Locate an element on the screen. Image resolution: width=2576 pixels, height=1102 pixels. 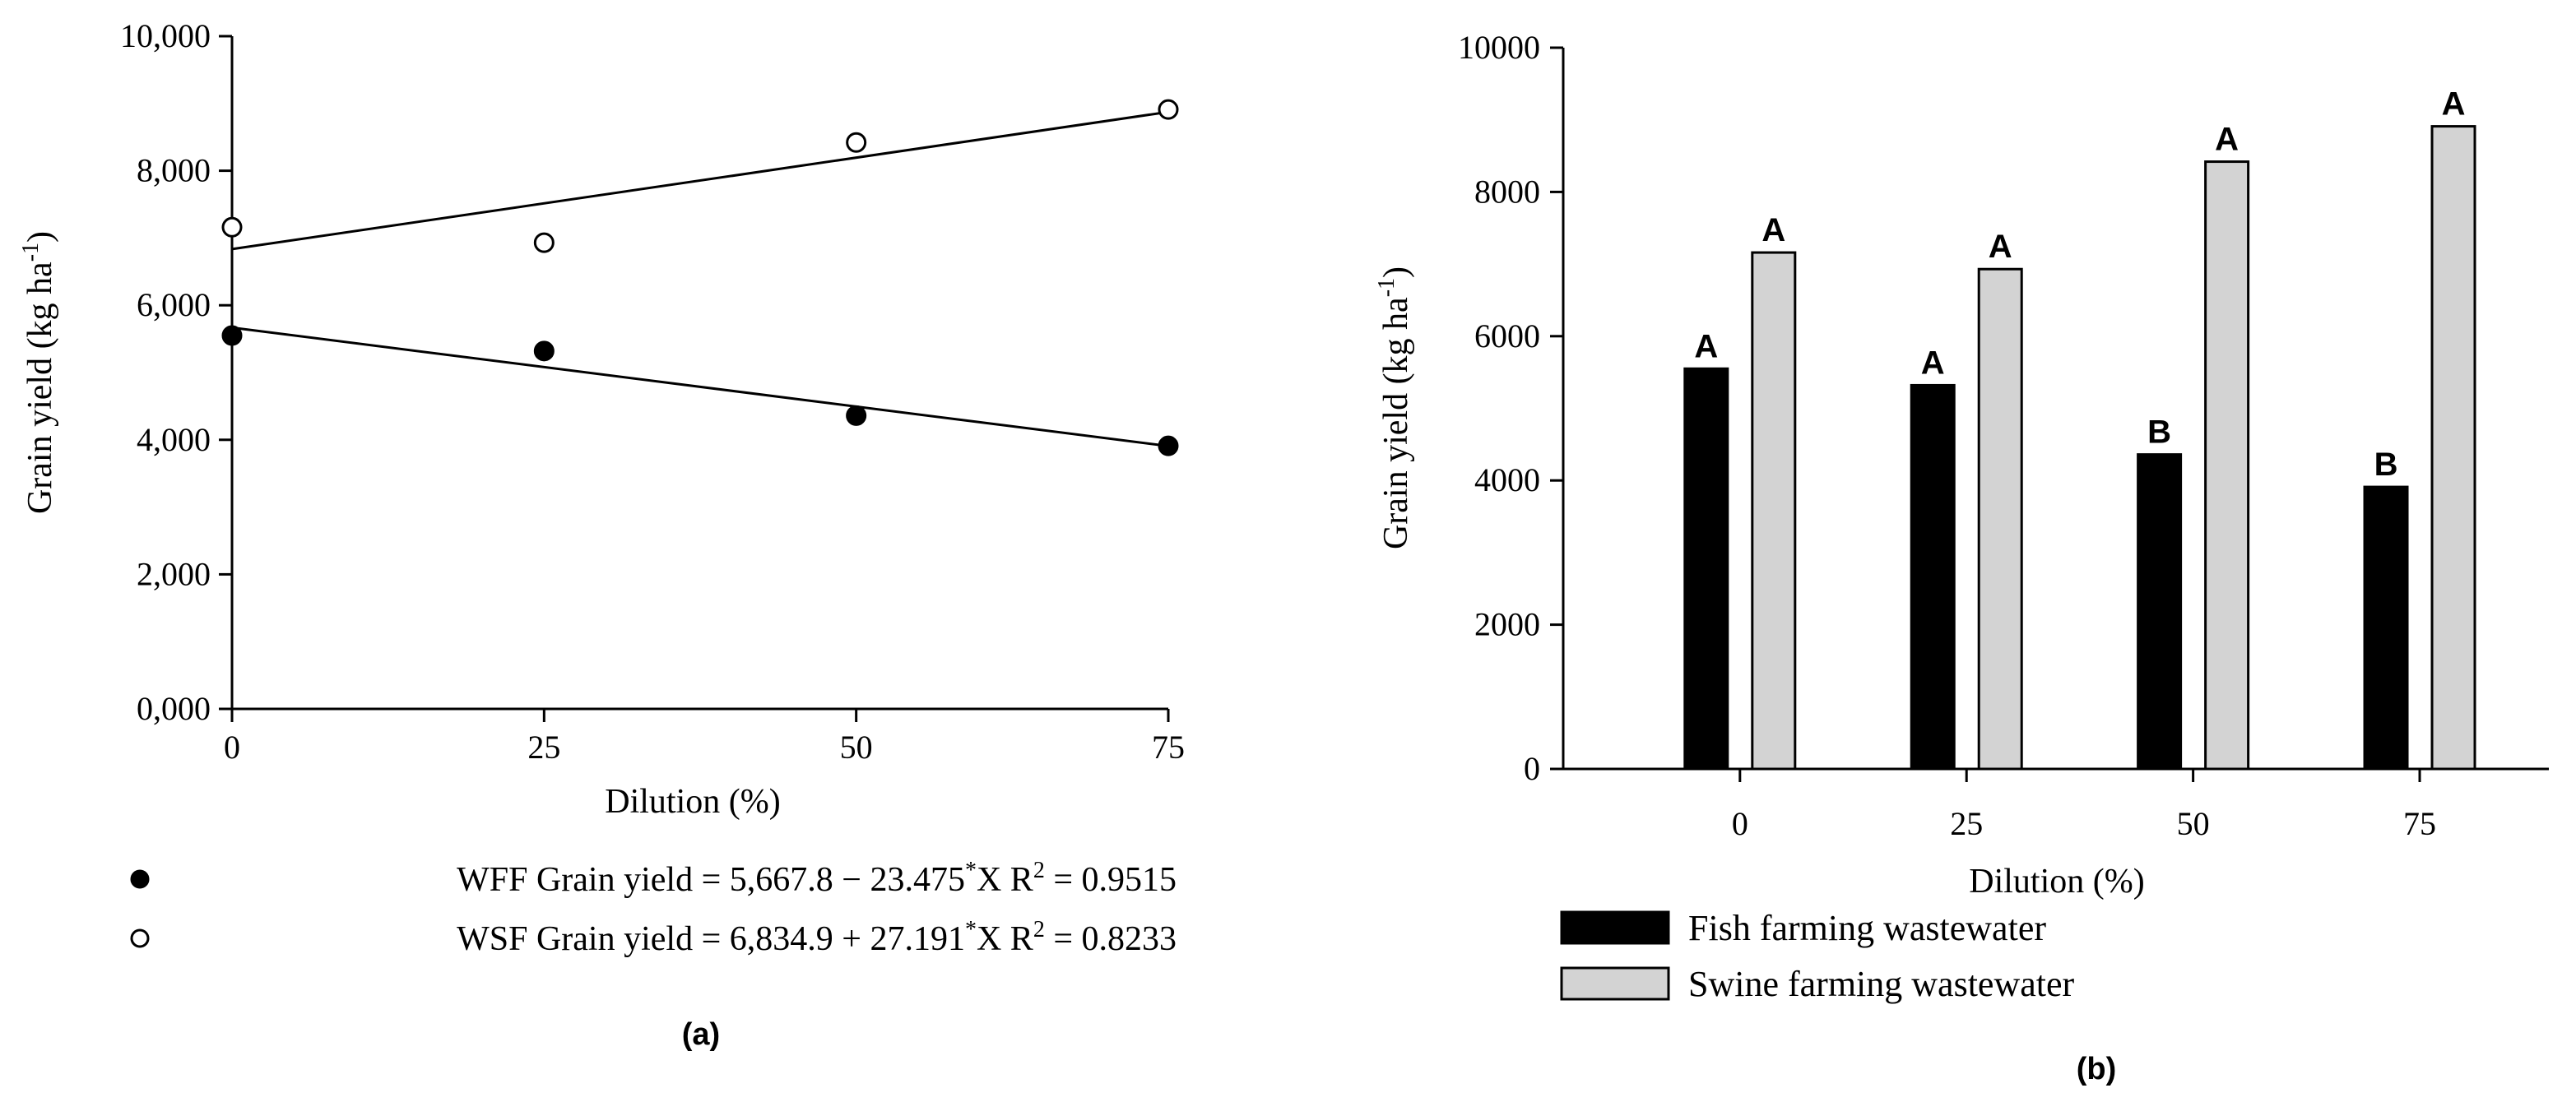
legend-swatch-fish is located at coordinates (1615, 927).